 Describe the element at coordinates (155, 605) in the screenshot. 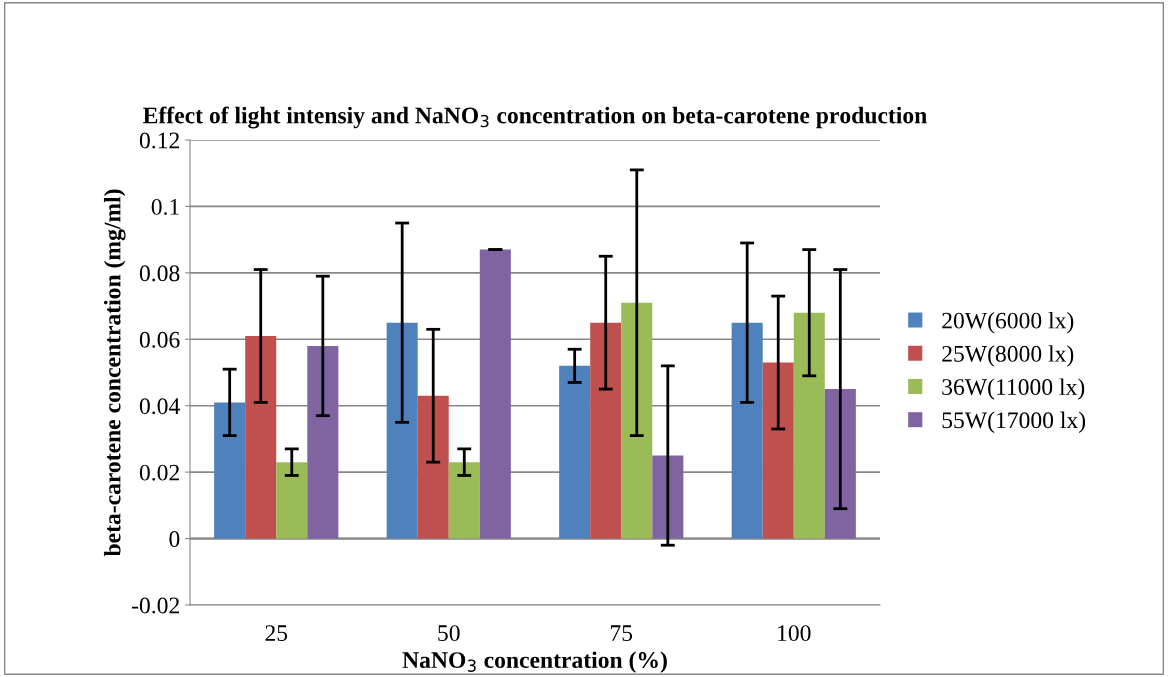

I see `y-tick-label: -0.02` at that location.